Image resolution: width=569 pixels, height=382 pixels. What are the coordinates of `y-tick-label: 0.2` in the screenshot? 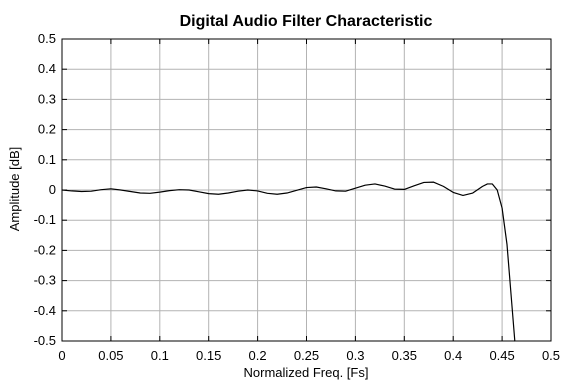 It's located at (47, 129).